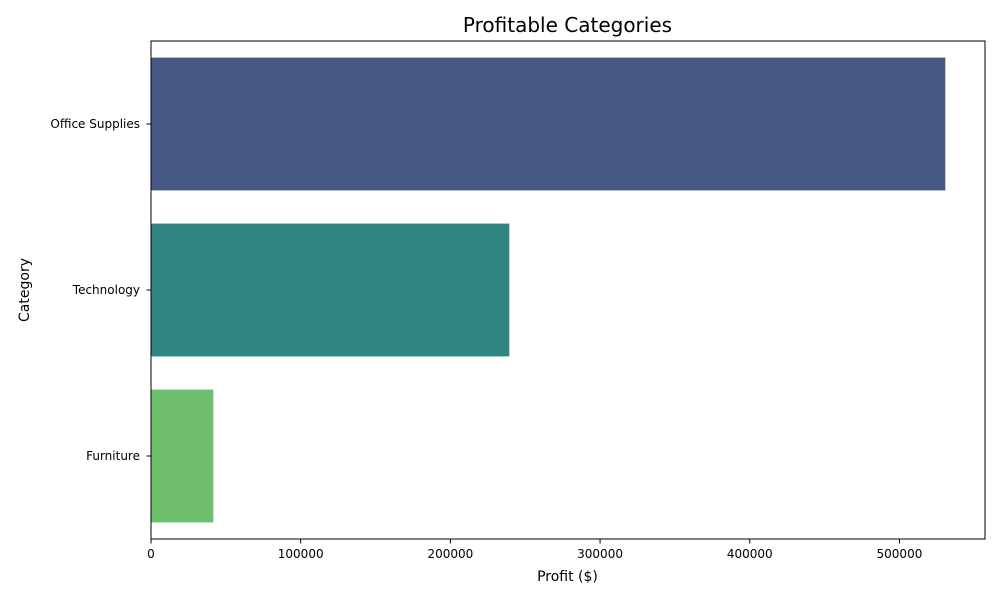 Image resolution: width=1000 pixels, height=604 pixels. Describe the element at coordinates (95, 124) in the screenshot. I see `y-tick-label-office-supplies: Office Supplies` at that location.